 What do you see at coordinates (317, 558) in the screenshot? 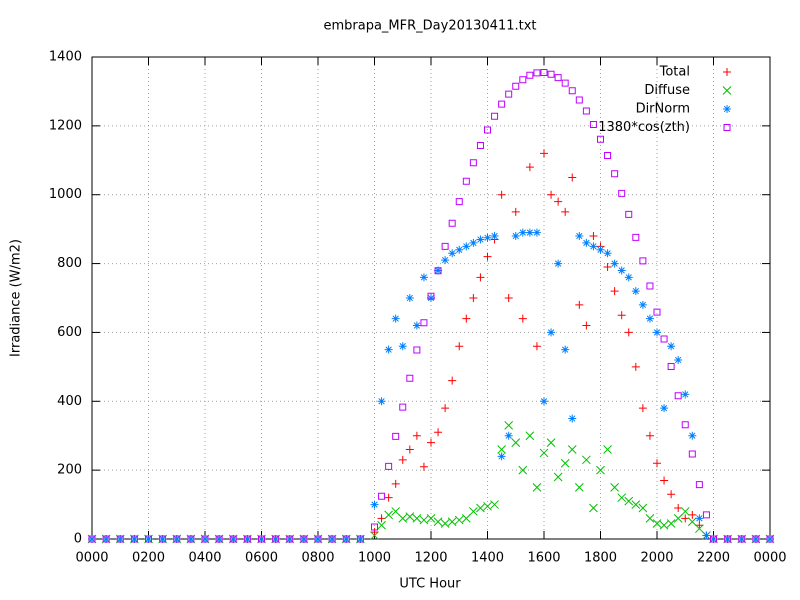
I see `x-tick-label: 0800` at bounding box center [317, 558].